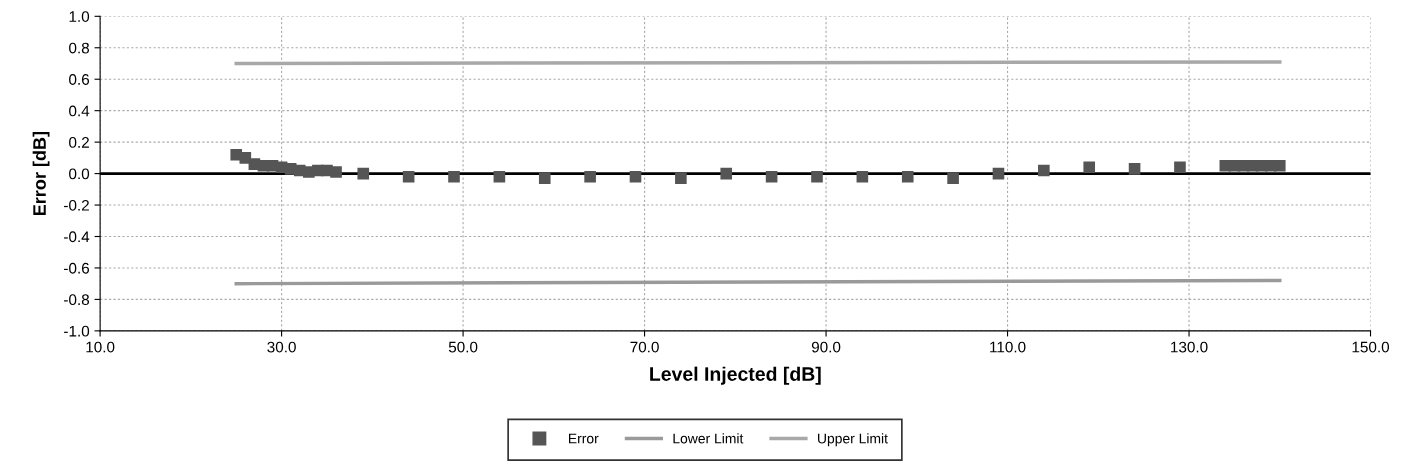 The image size is (1410, 466). What do you see at coordinates (77, 331) in the screenshot?
I see `y-tick-label: -1.0` at bounding box center [77, 331].